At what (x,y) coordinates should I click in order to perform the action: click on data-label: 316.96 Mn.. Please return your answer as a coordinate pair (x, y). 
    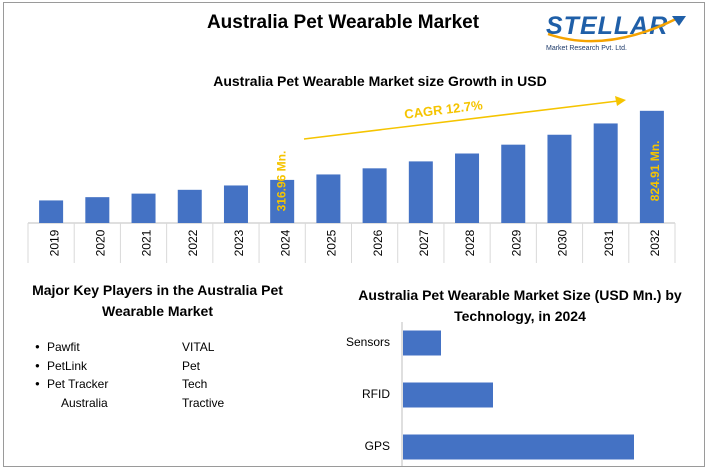
    Looking at the image, I should click on (281, 181).